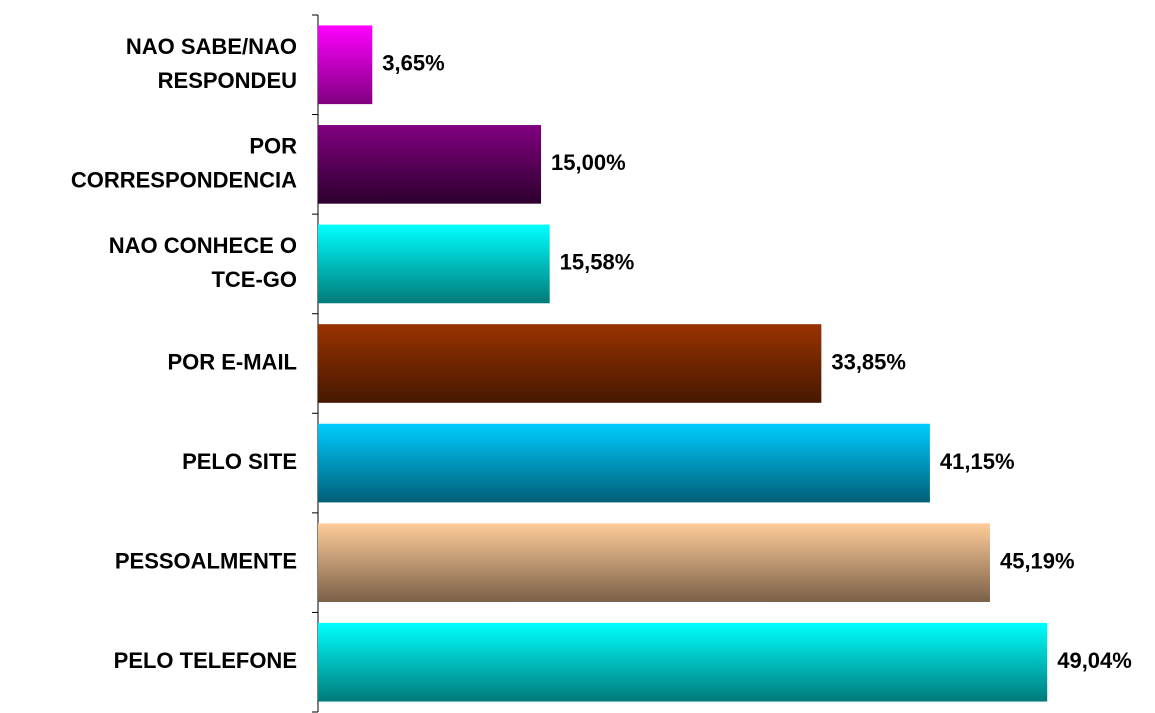  What do you see at coordinates (588, 162) in the screenshot?
I see `value-label: 15,00%` at bounding box center [588, 162].